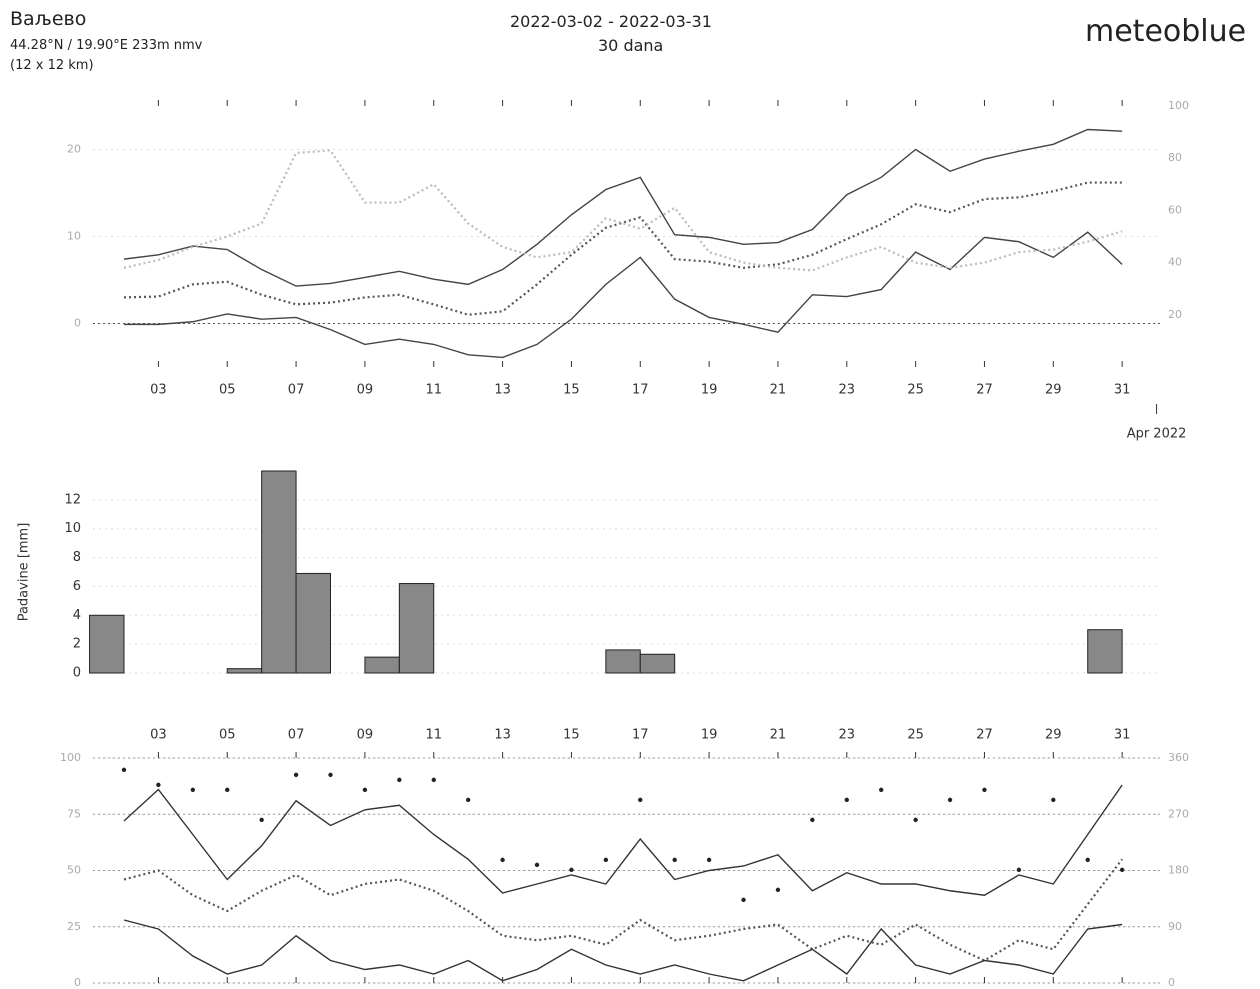 This screenshot has height=989, width=1260. Describe the element at coordinates (1175, 209) in the screenshot. I see `y2-tick-label: 60` at that location.